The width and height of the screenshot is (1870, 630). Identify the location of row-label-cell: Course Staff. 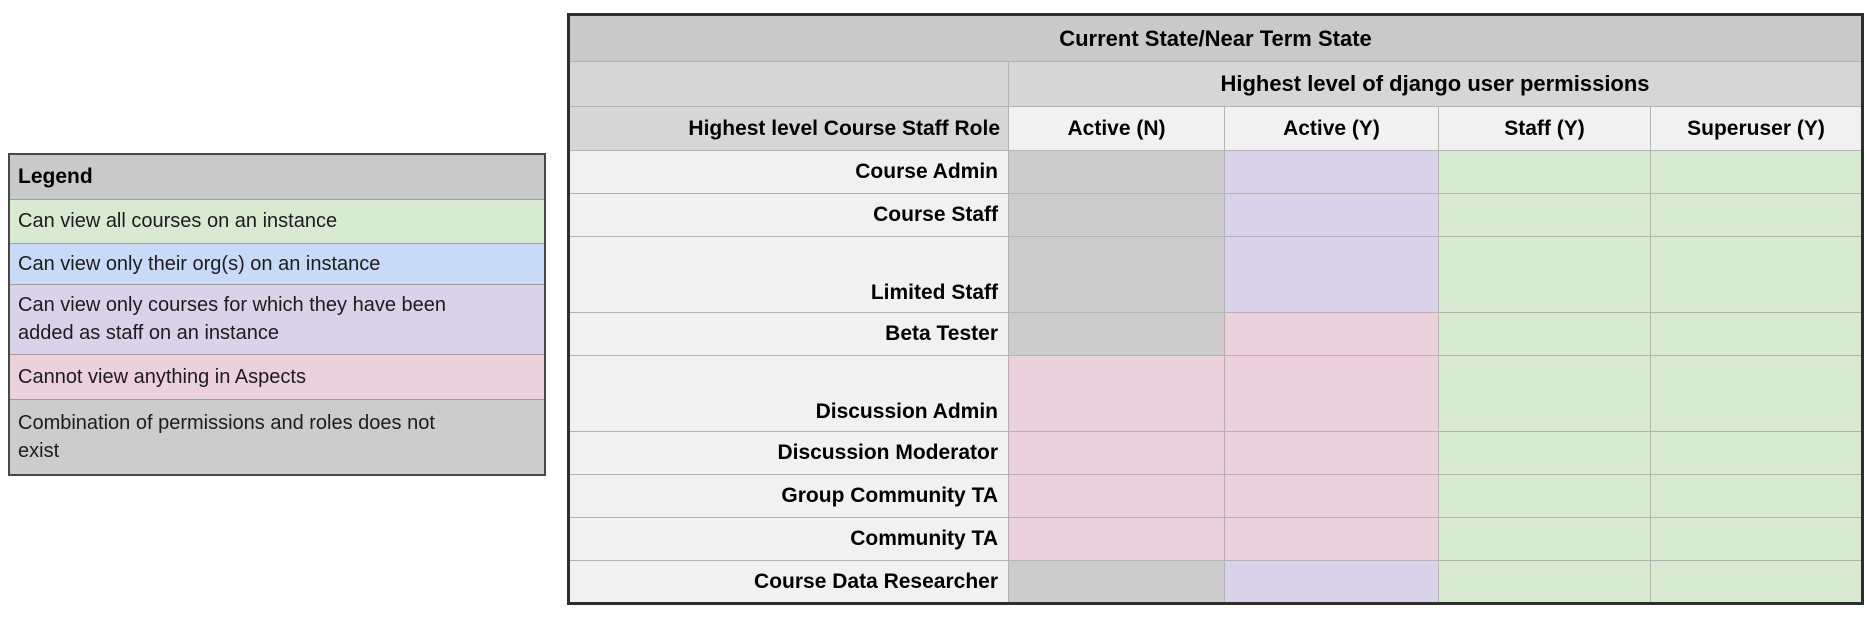
(788, 215).